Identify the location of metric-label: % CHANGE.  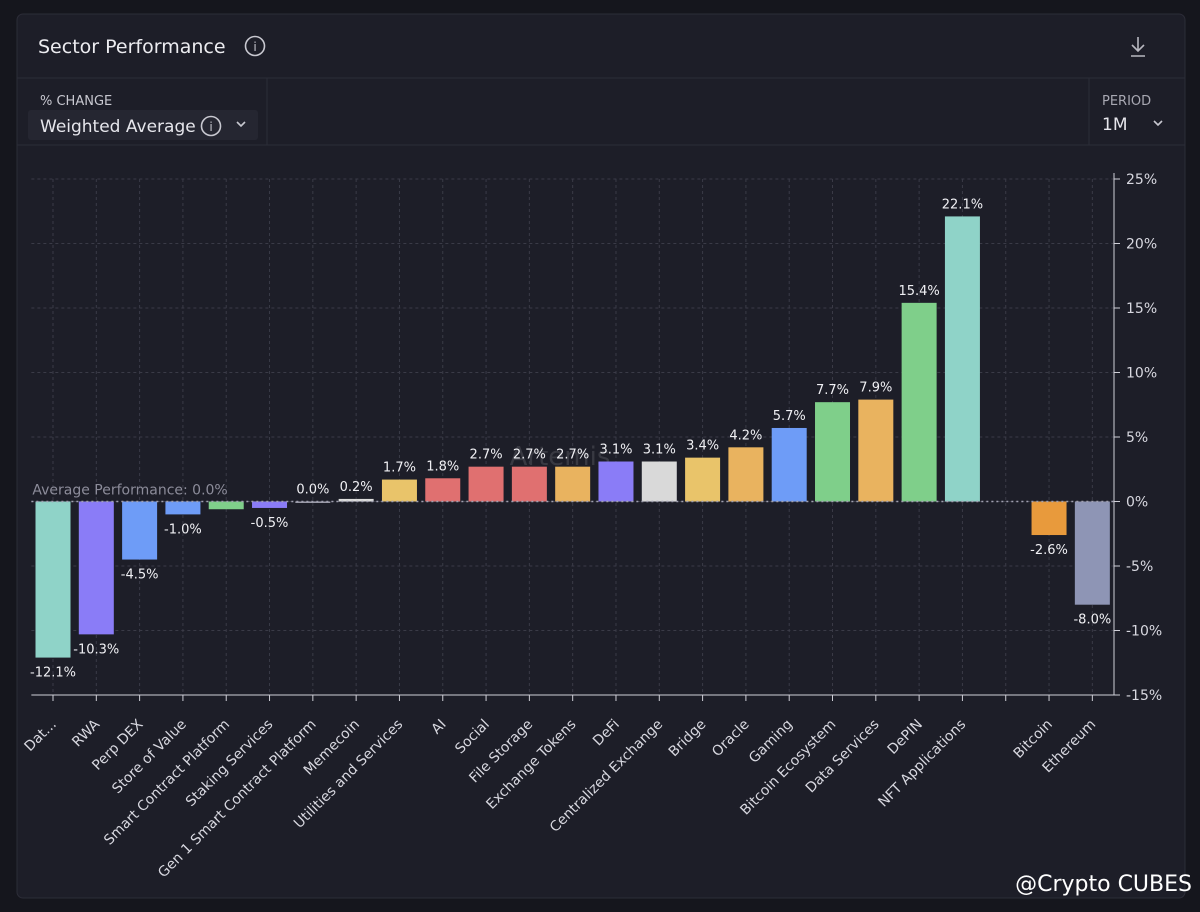
(76, 101).